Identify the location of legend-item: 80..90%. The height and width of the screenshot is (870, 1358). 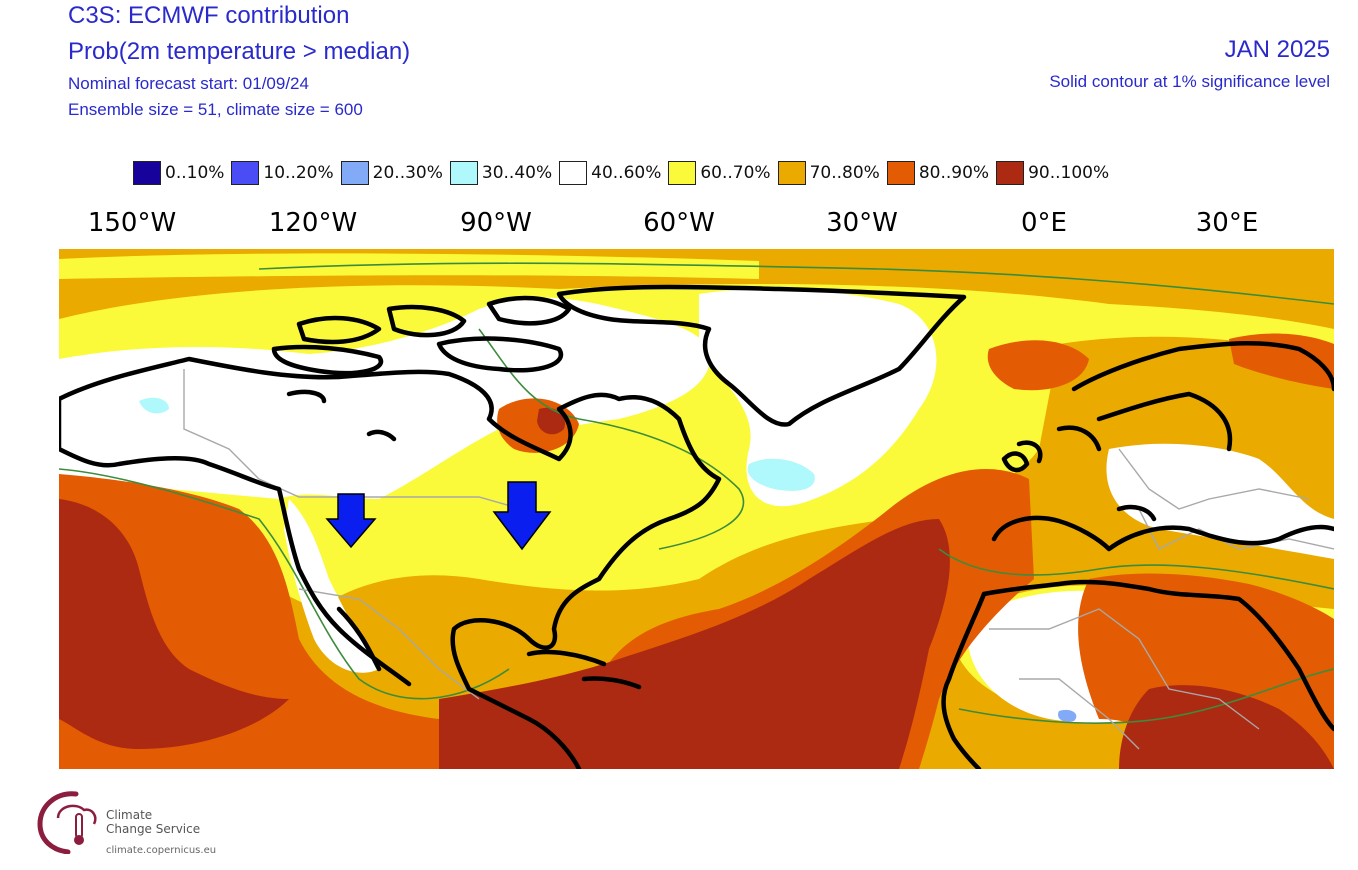
(938, 173).